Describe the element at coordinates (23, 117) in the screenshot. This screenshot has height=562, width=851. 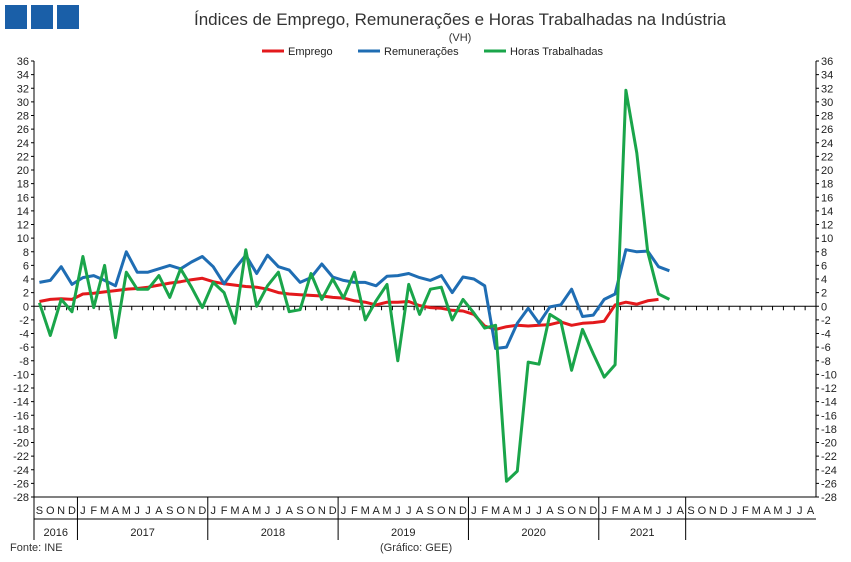
I see `y-tick-label-left: 28` at that location.